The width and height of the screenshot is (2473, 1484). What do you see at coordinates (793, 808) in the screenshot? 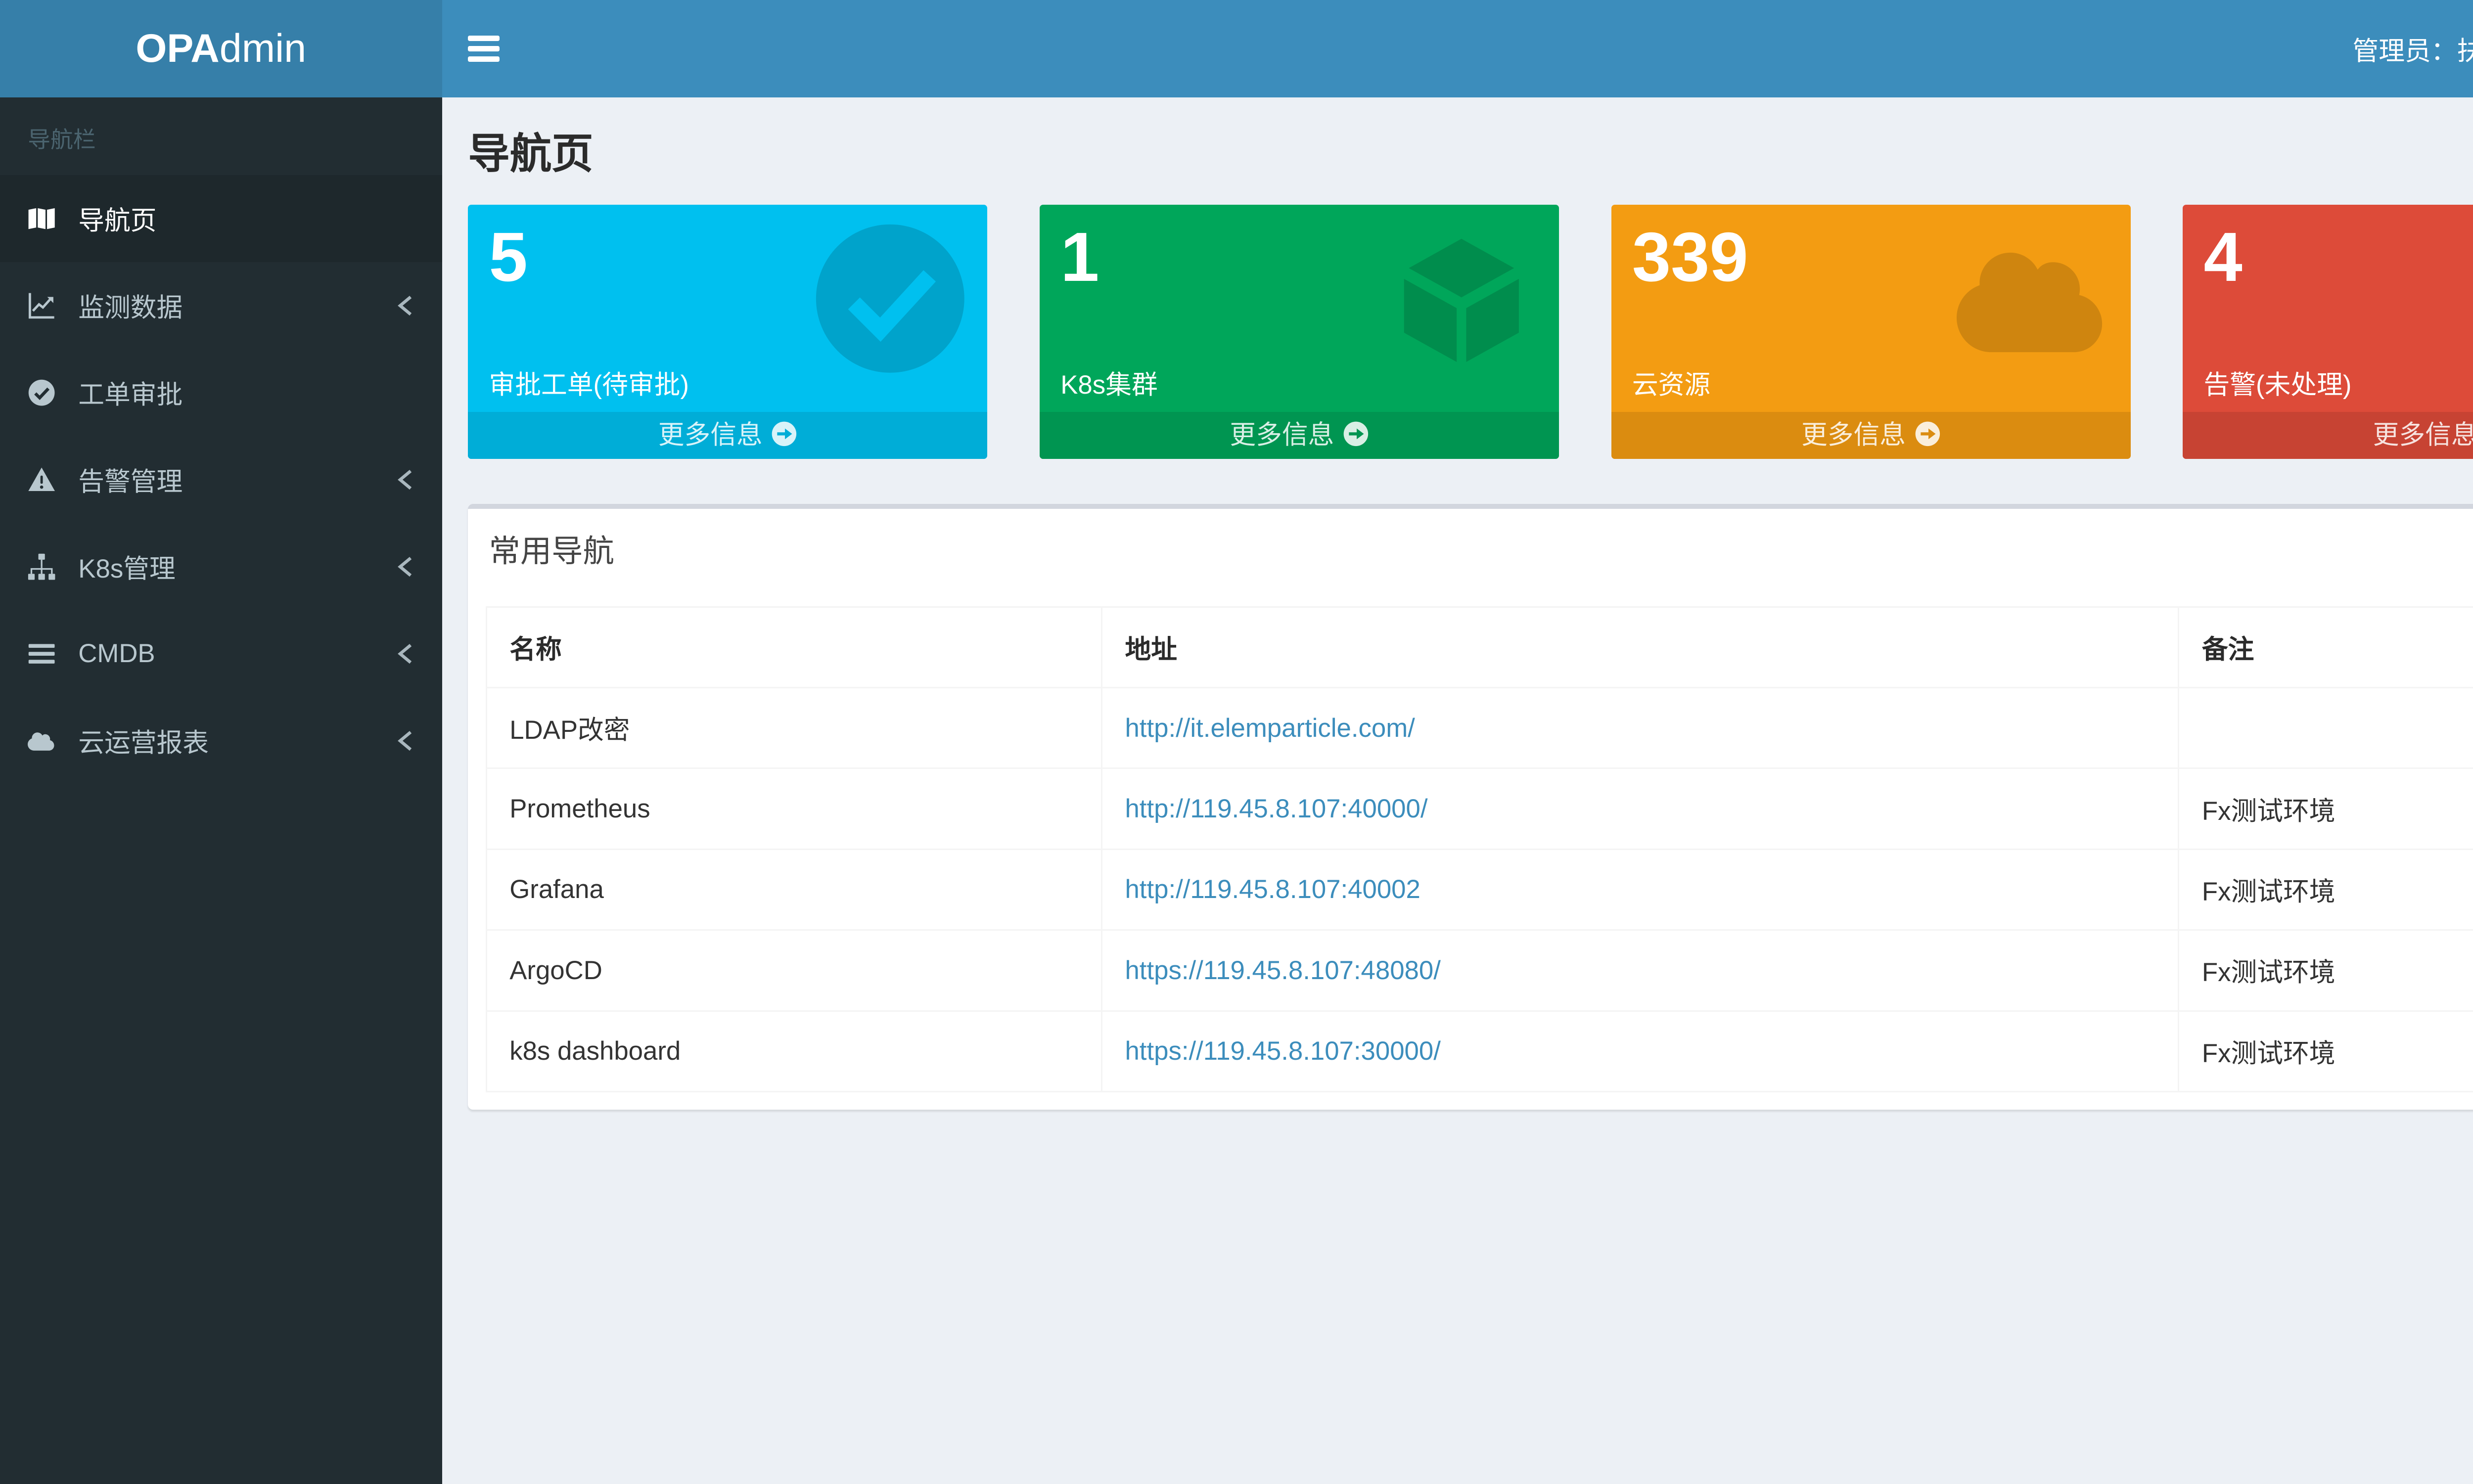
I see `cell-name: Prometheus` at bounding box center [793, 808].